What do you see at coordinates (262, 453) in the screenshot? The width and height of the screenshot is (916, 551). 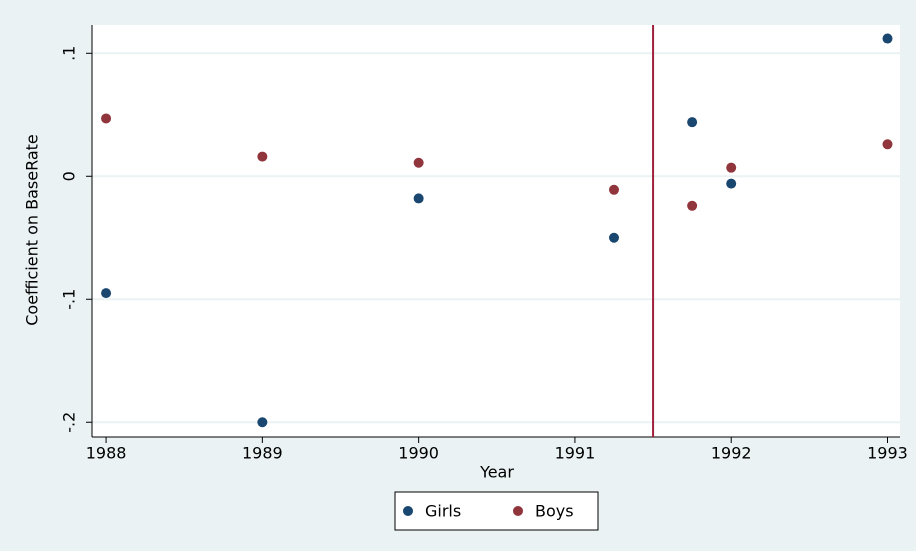 I see `x-tick-label: 1989` at bounding box center [262, 453].